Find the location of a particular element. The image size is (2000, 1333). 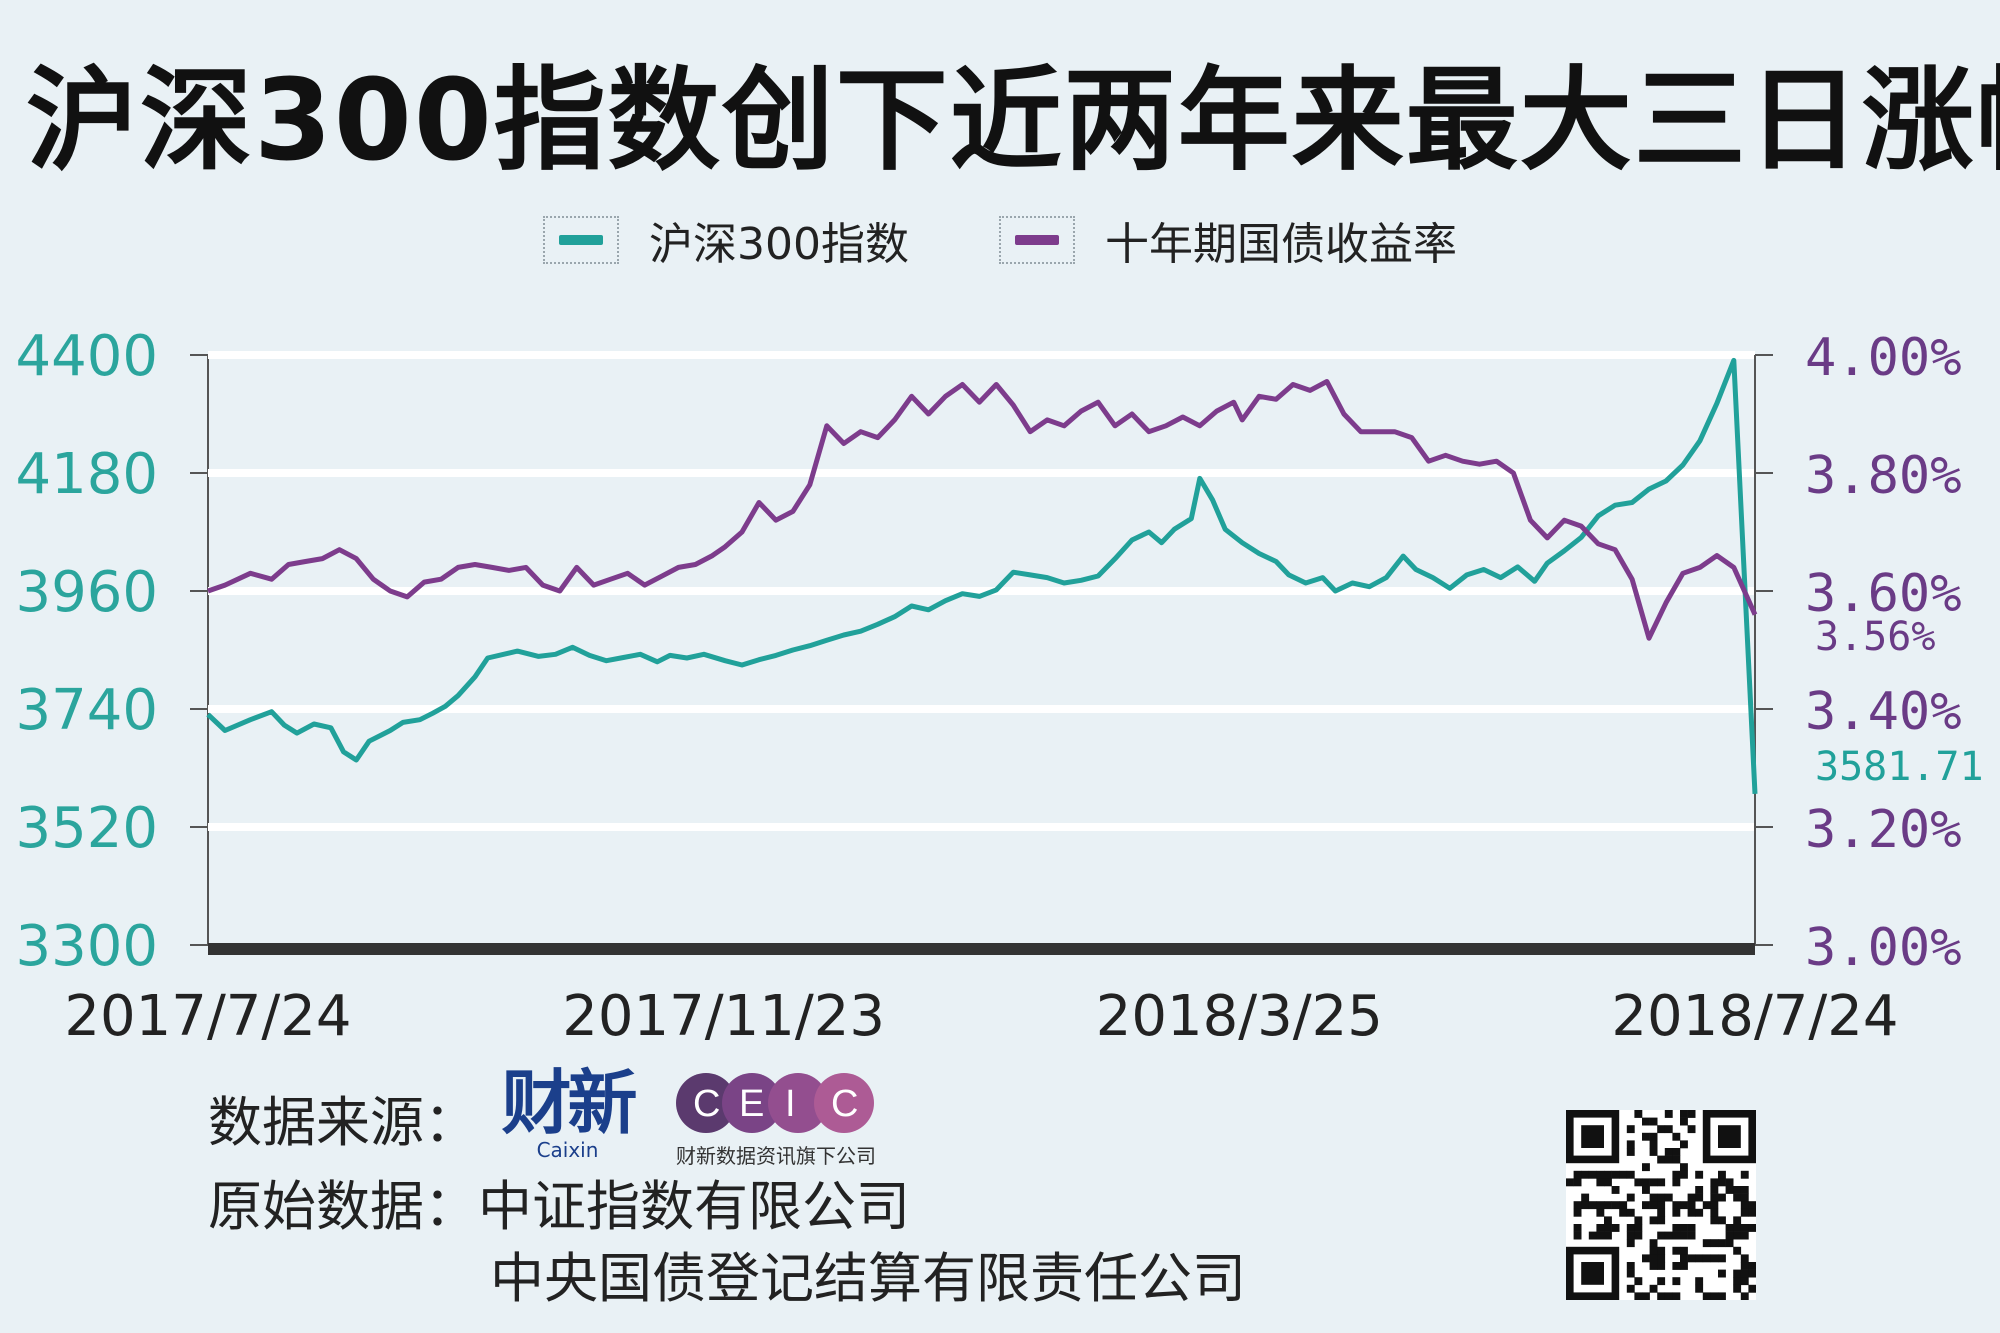

caixin-logo-sub: Caixin is located at coordinates (567, 1150).